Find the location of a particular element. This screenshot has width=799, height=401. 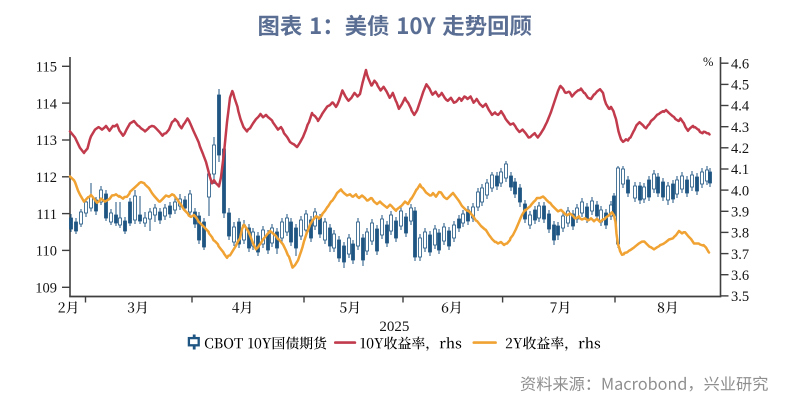

svg-text: 115 is located at coordinates (46, 68).